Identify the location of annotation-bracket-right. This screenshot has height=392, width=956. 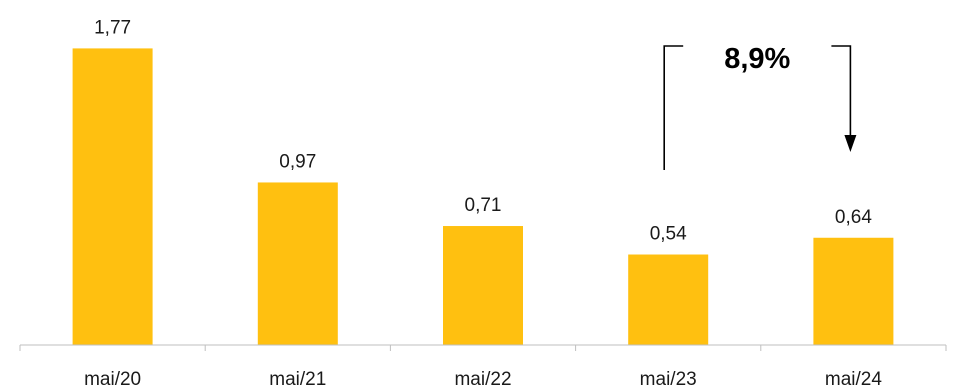
(841, 90).